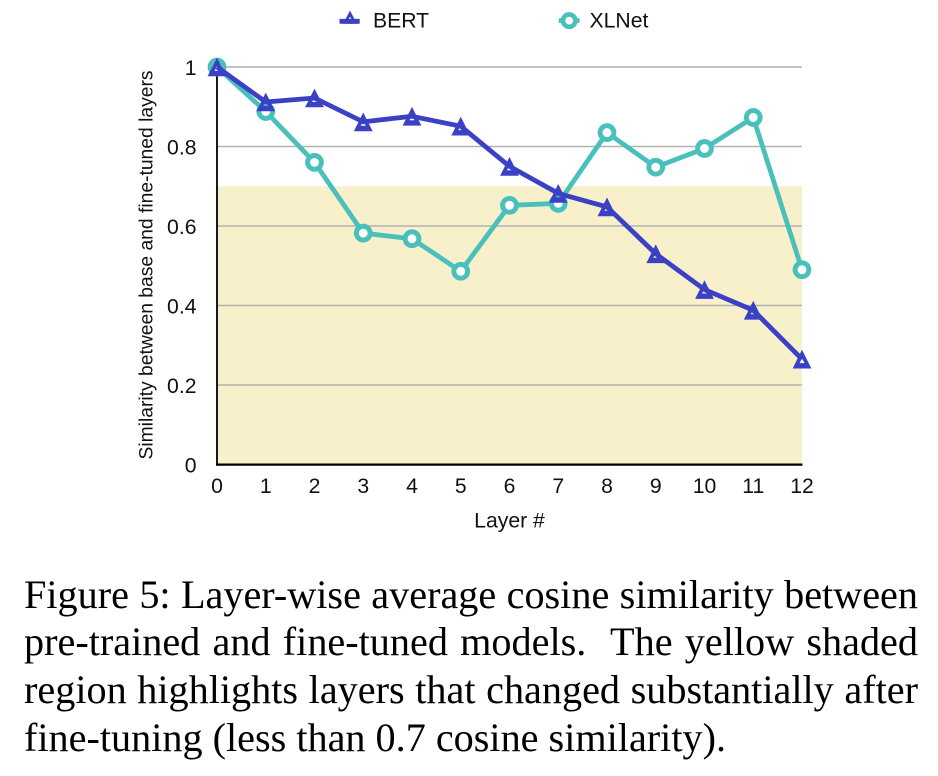 This screenshot has width=938, height=776. What do you see at coordinates (182, 306) in the screenshot?
I see `svg-text: 0.4` at bounding box center [182, 306].